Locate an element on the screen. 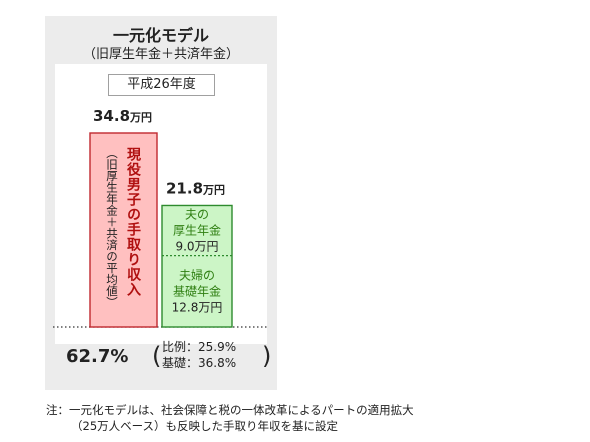  segment-basic-pension-label-line-3: 12.8万円 is located at coordinates (197, 307).